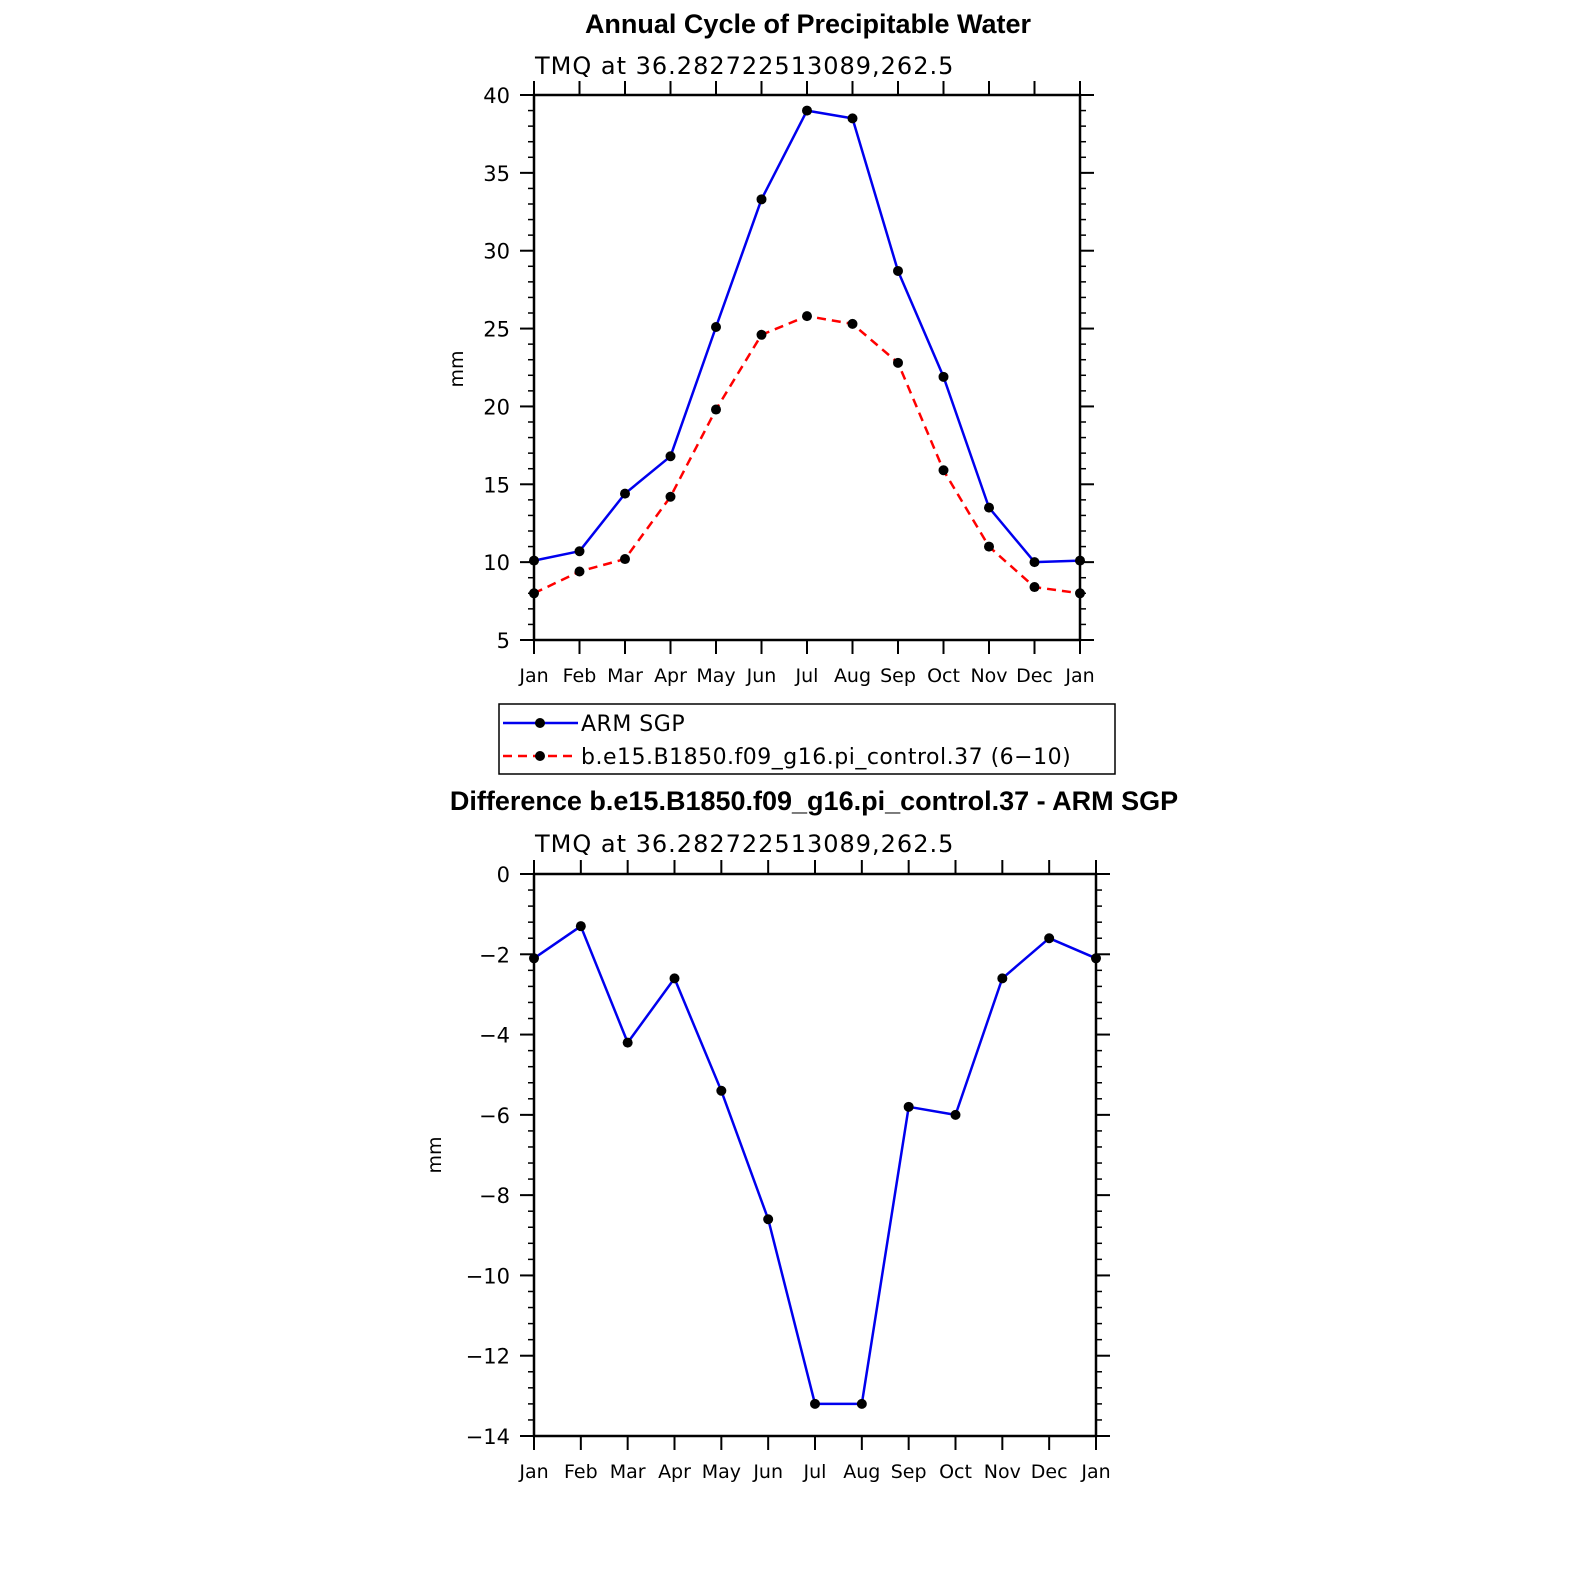 This screenshot has width=1574, height=1574. I want to click on legend-label-model: b.e15.B1850.f09_g16.pi_control.37 (6−10), so click(826, 757).